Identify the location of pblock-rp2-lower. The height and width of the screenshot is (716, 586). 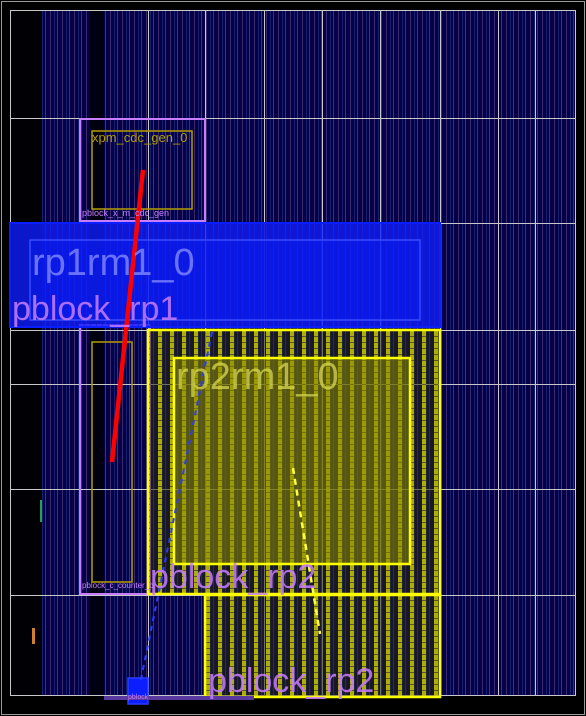
(322, 646).